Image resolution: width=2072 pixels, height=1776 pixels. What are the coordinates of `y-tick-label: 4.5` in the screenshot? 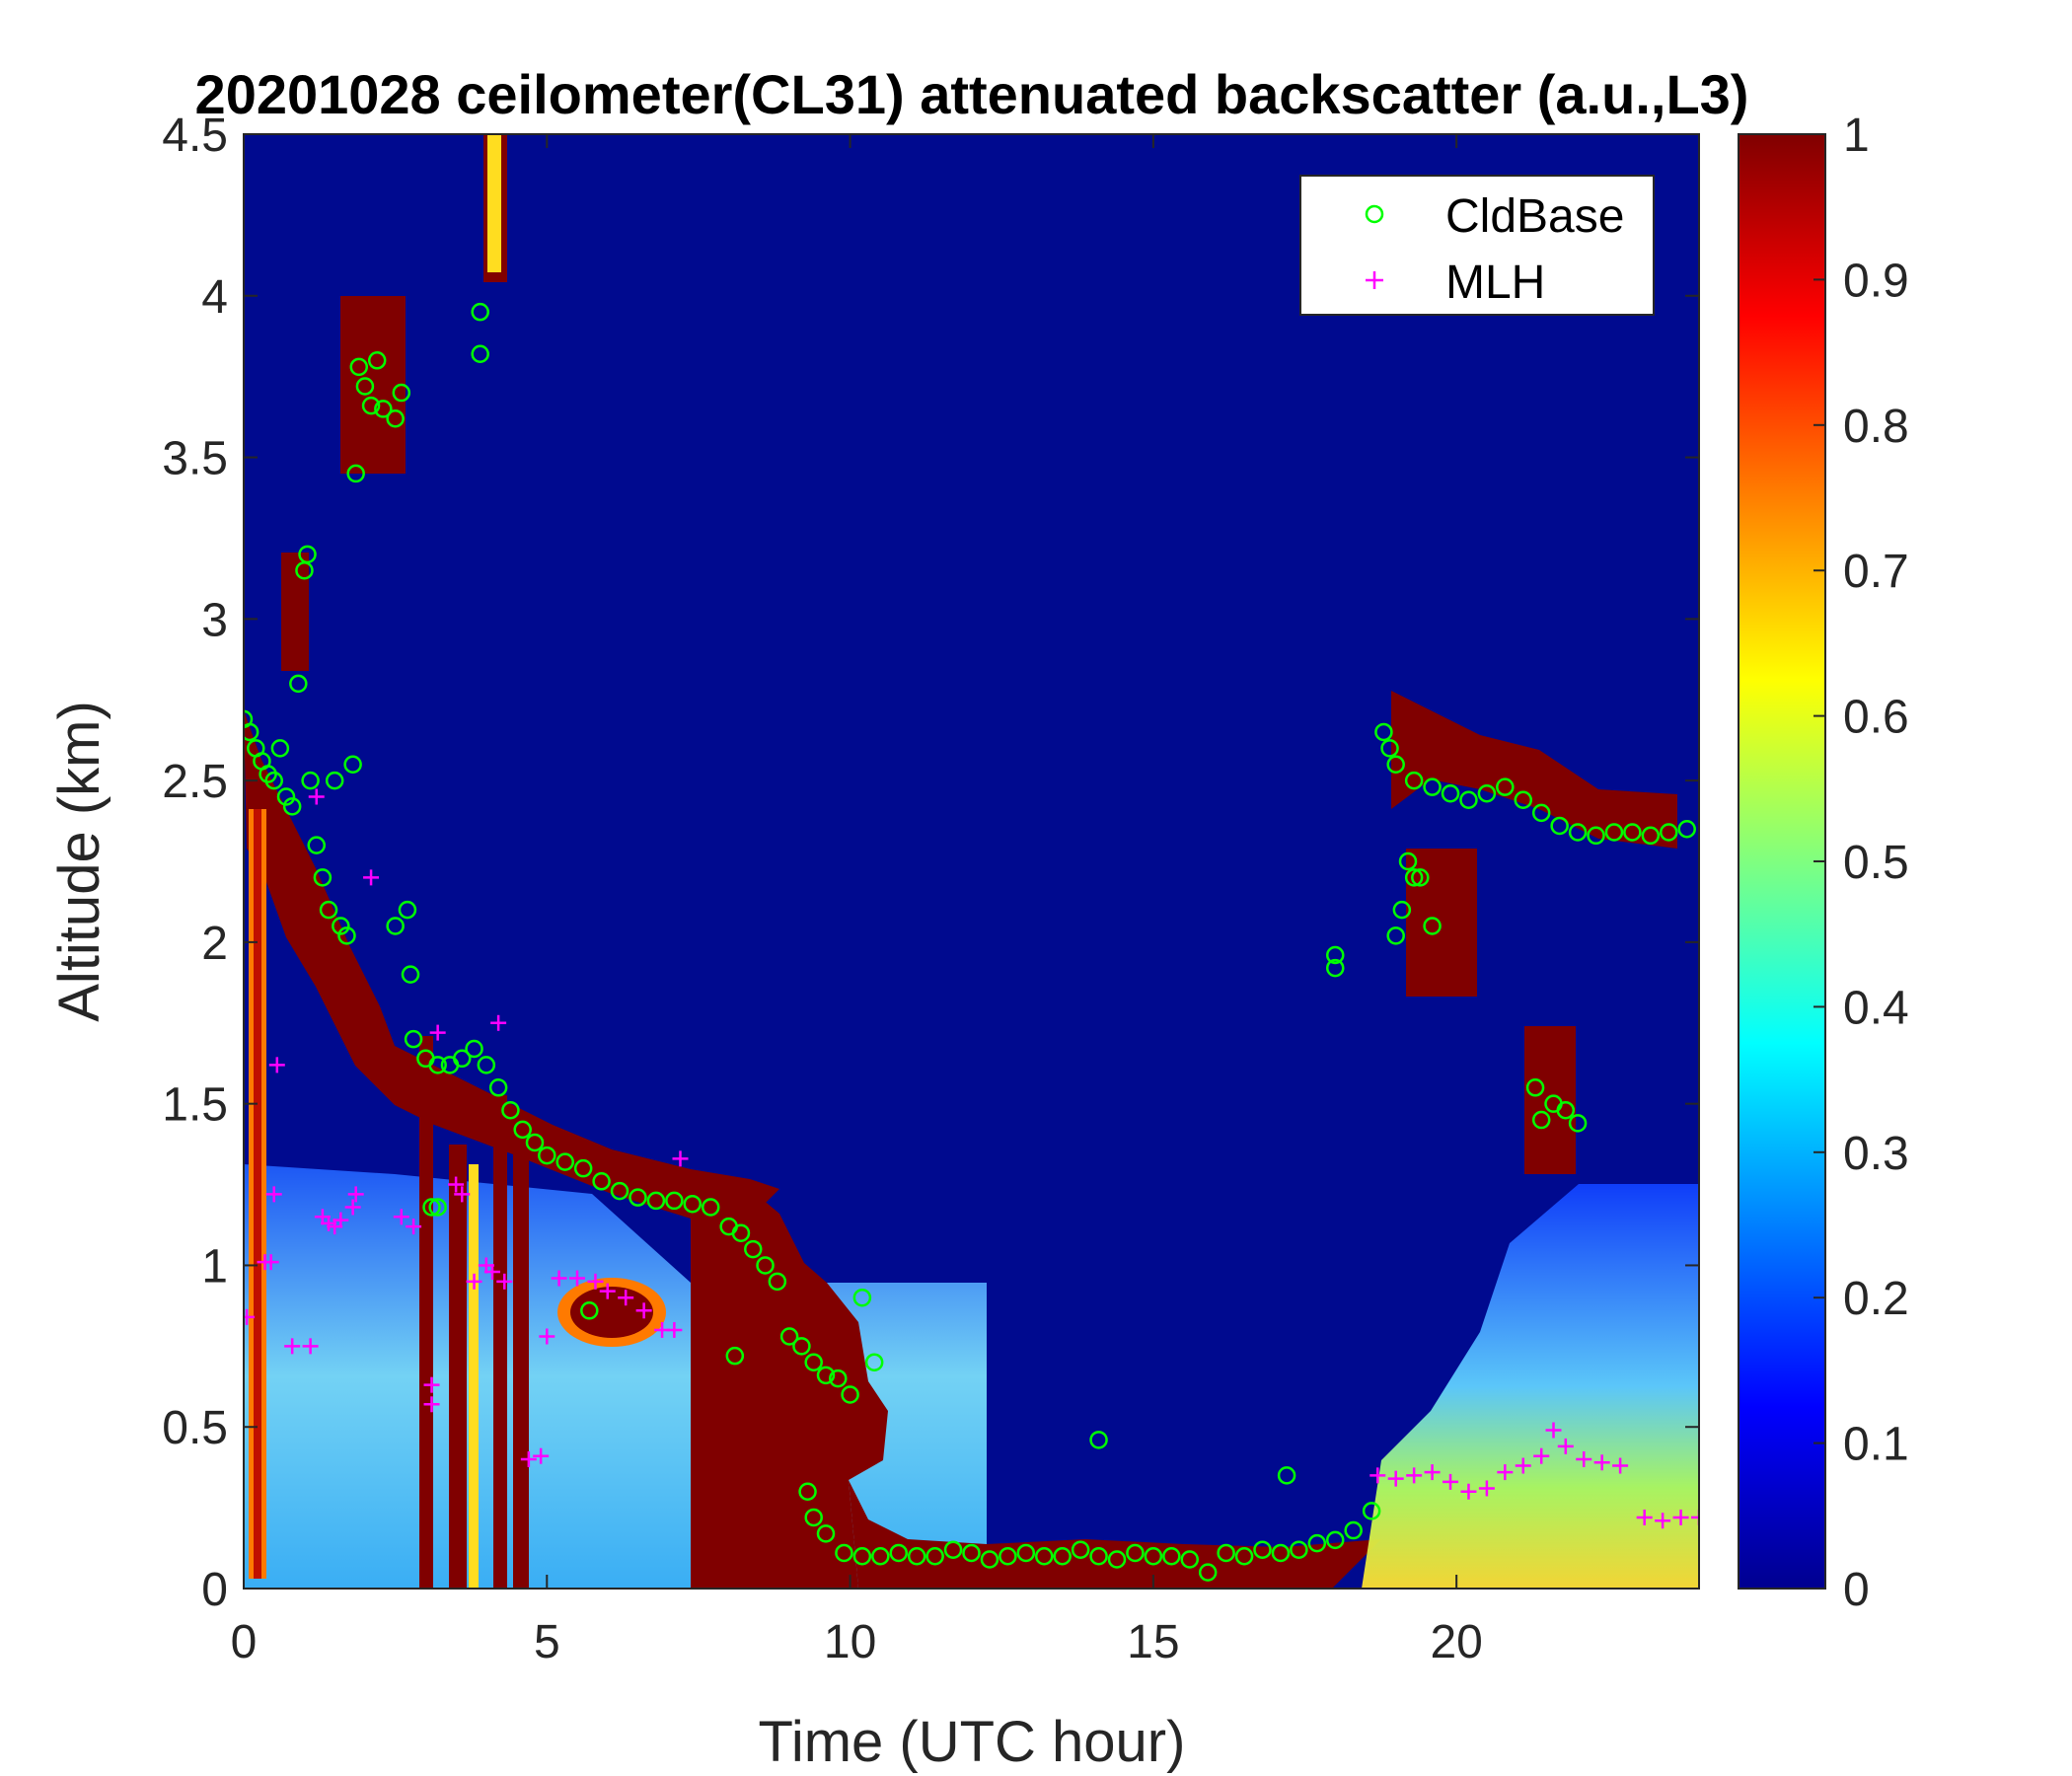 It's located at (195, 136).